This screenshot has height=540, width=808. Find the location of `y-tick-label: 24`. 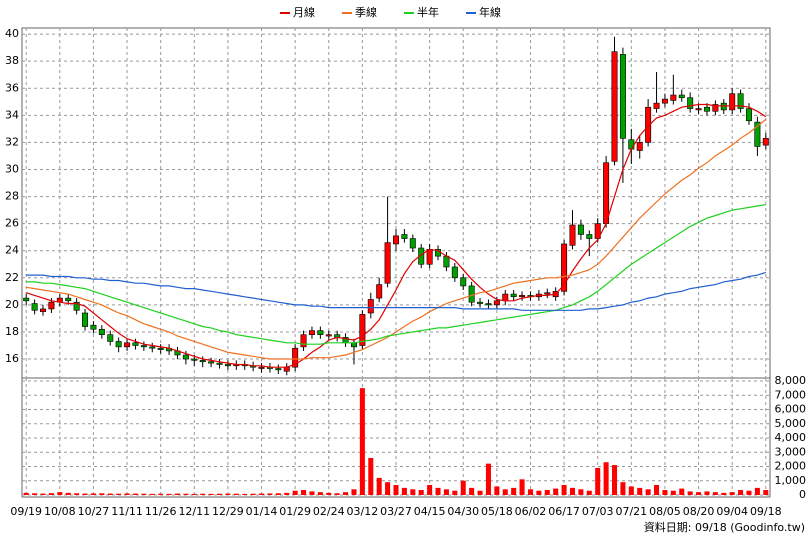

y-tick-label: 24 is located at coordinates (12, 250).